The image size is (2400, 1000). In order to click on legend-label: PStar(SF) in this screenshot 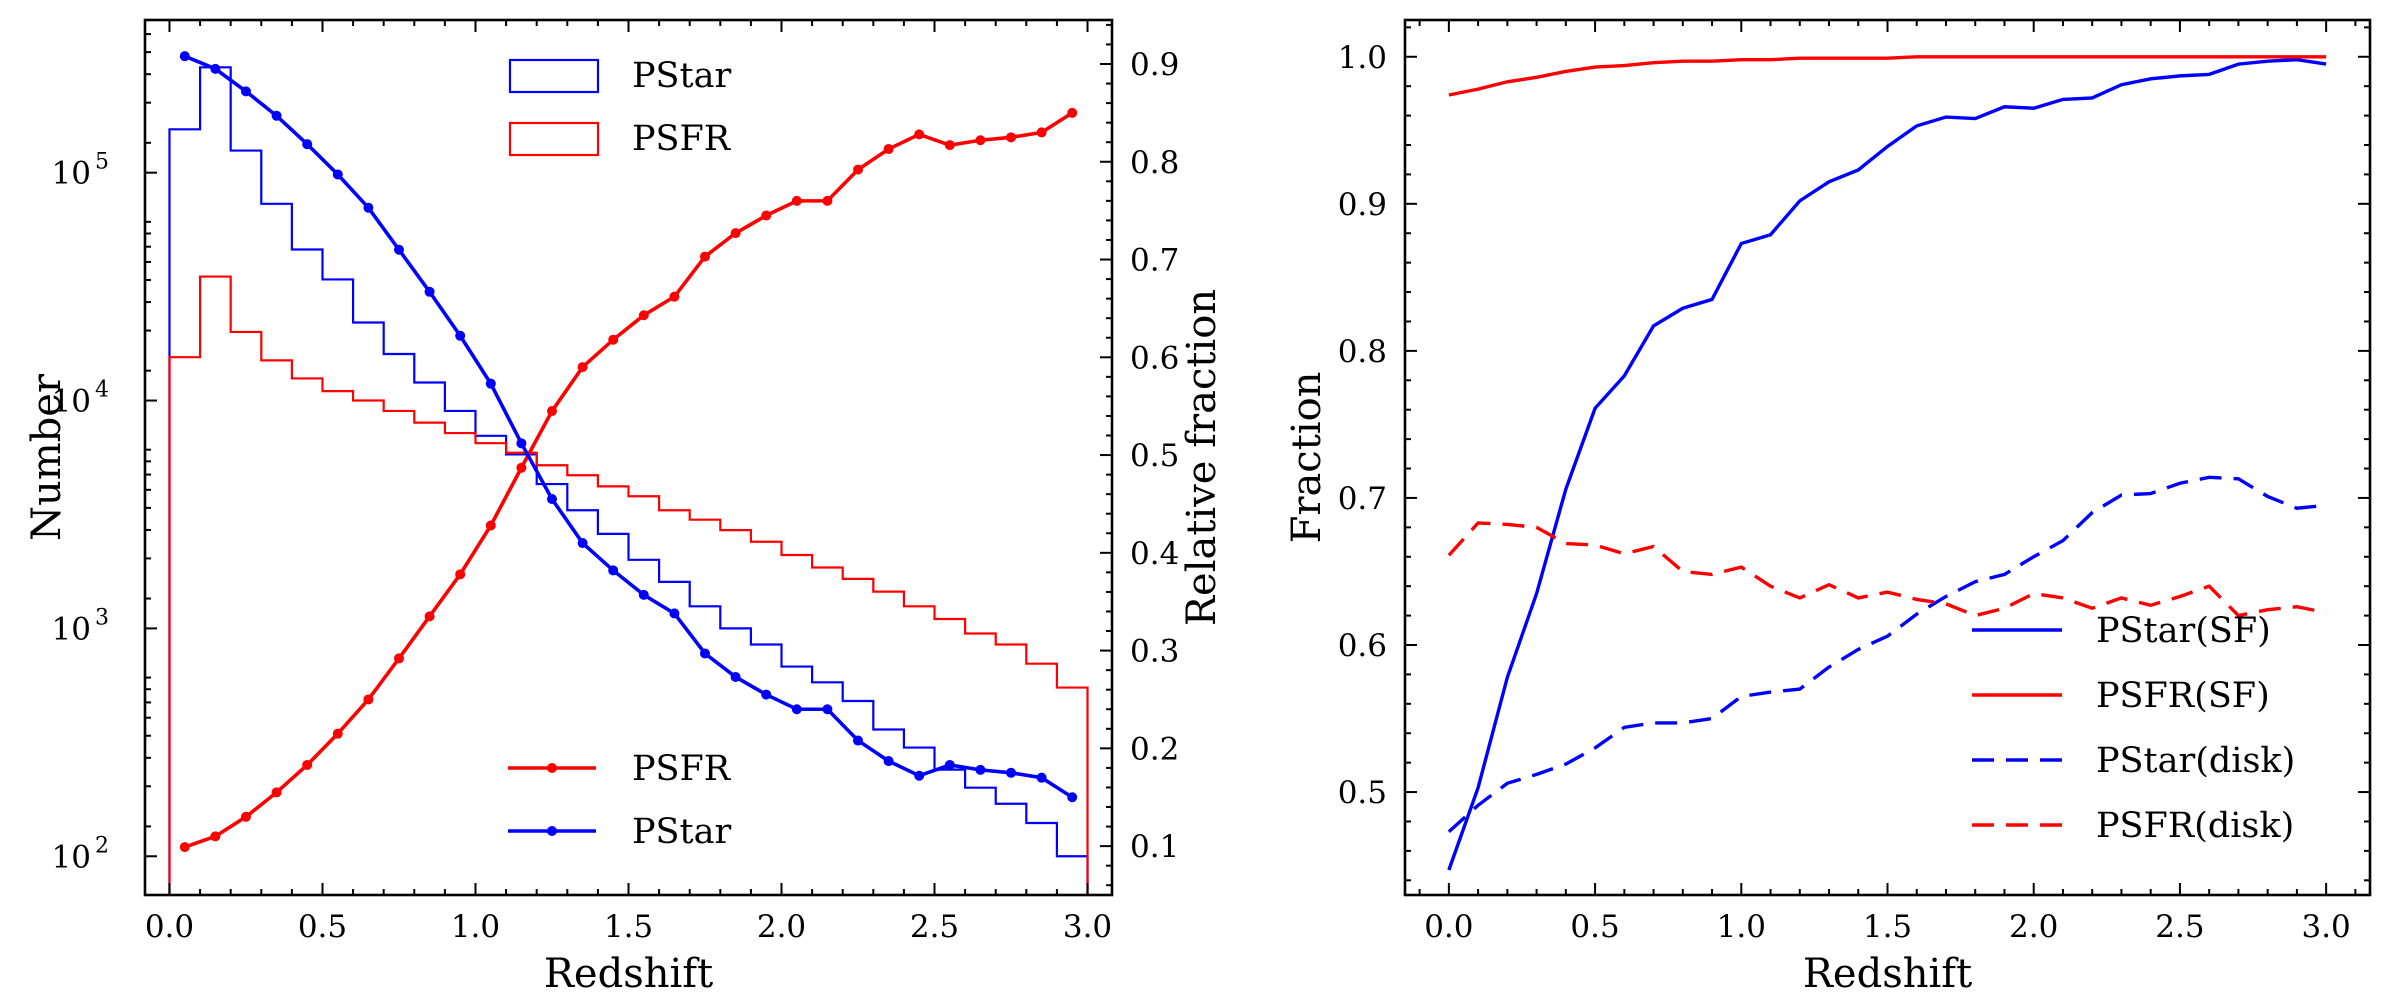, I will do `click(2183, 631)`.